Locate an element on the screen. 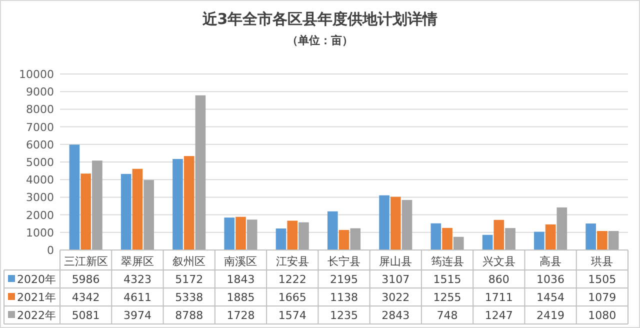 The height and width of the screenshot is (328, 640). data-label: 1885 is located at coordinates (240, 297).